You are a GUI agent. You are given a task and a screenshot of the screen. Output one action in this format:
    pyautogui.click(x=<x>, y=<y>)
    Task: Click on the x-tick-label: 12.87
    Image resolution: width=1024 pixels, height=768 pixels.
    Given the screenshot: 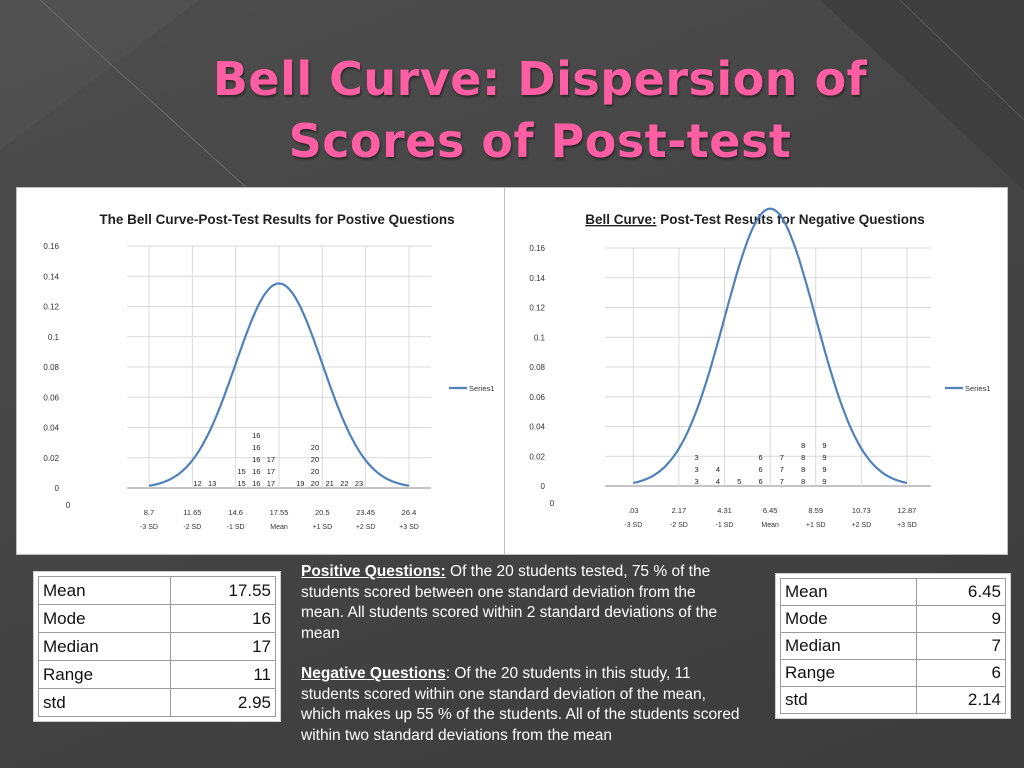 What is the action you would take?
    pyautogui.click(x=907, y=510)
    